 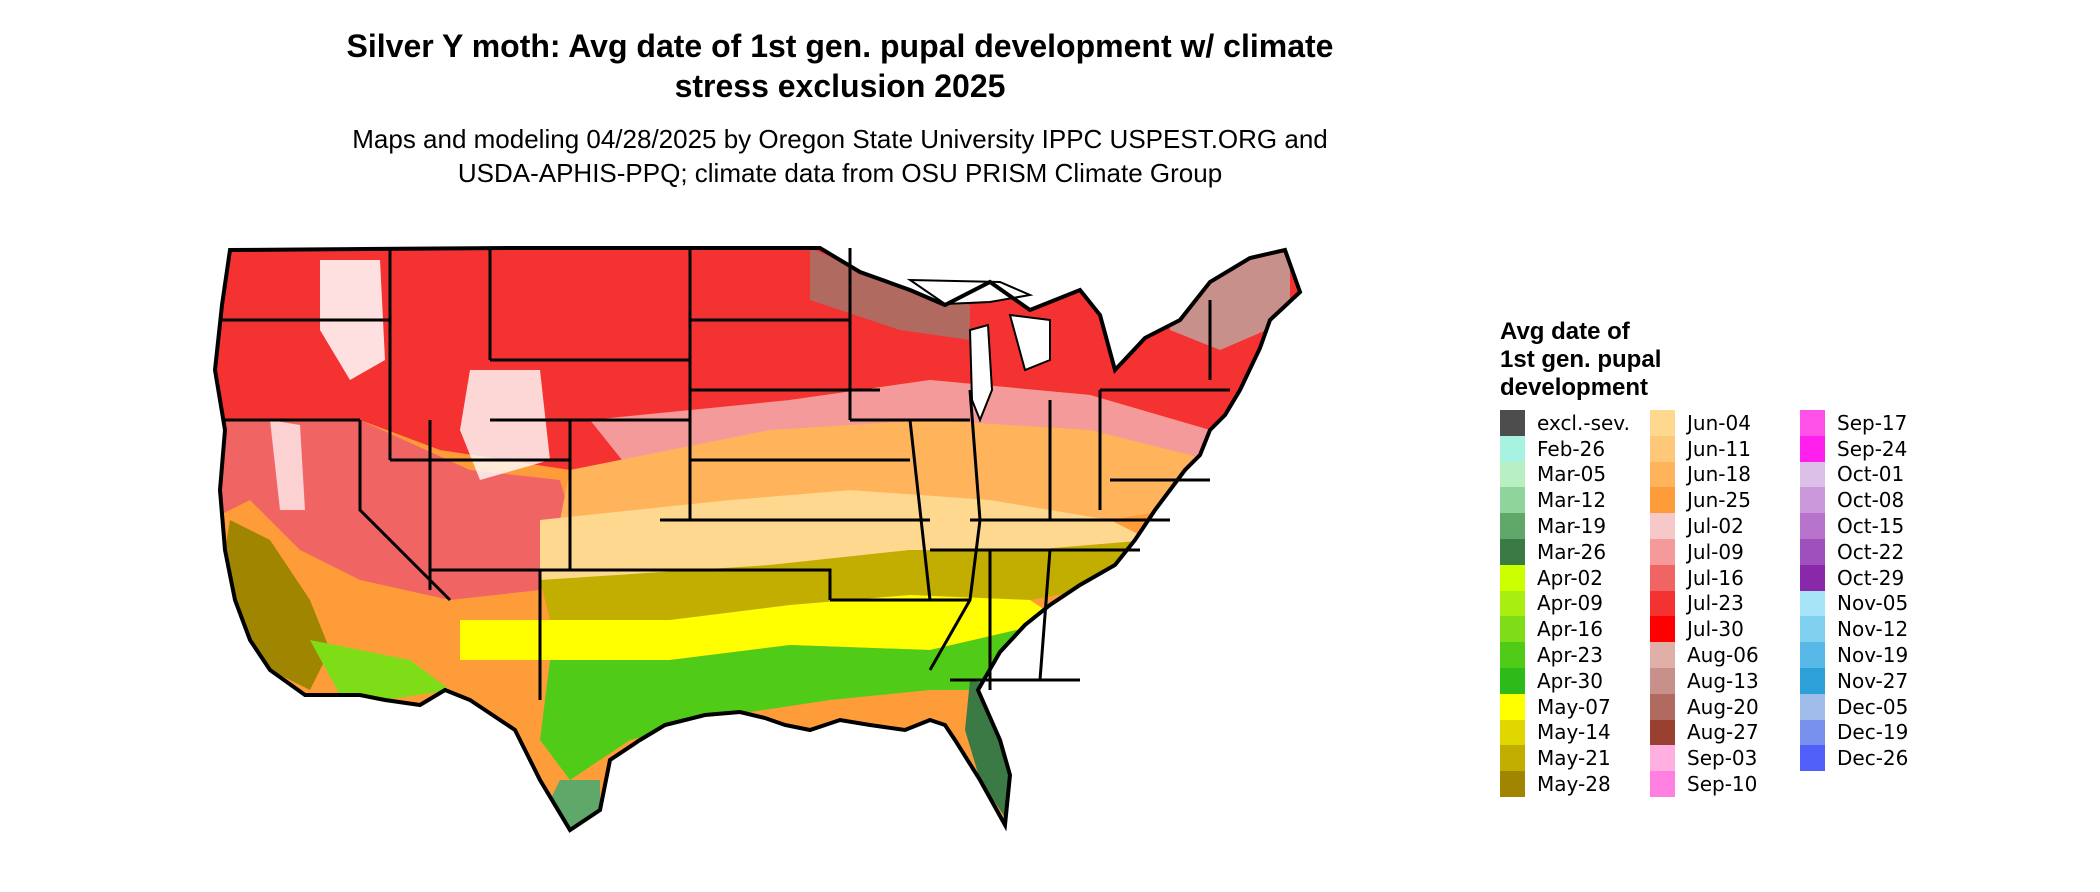 I want to click on legend-item: Feb-26, so click(x=1575, y=448).